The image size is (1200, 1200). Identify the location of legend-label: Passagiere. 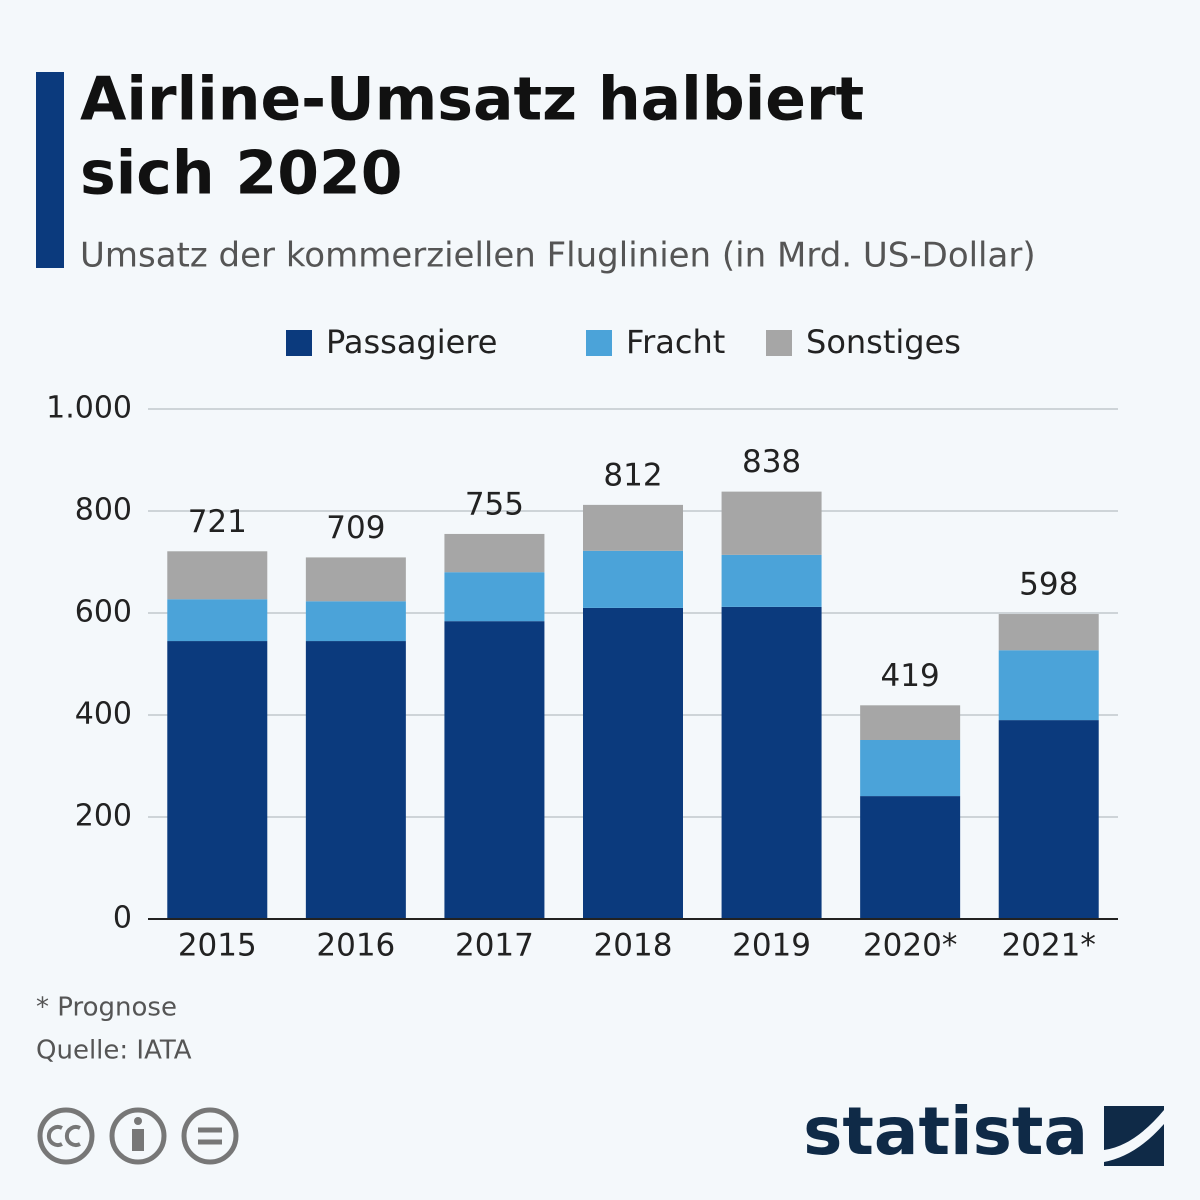
(411, 342).